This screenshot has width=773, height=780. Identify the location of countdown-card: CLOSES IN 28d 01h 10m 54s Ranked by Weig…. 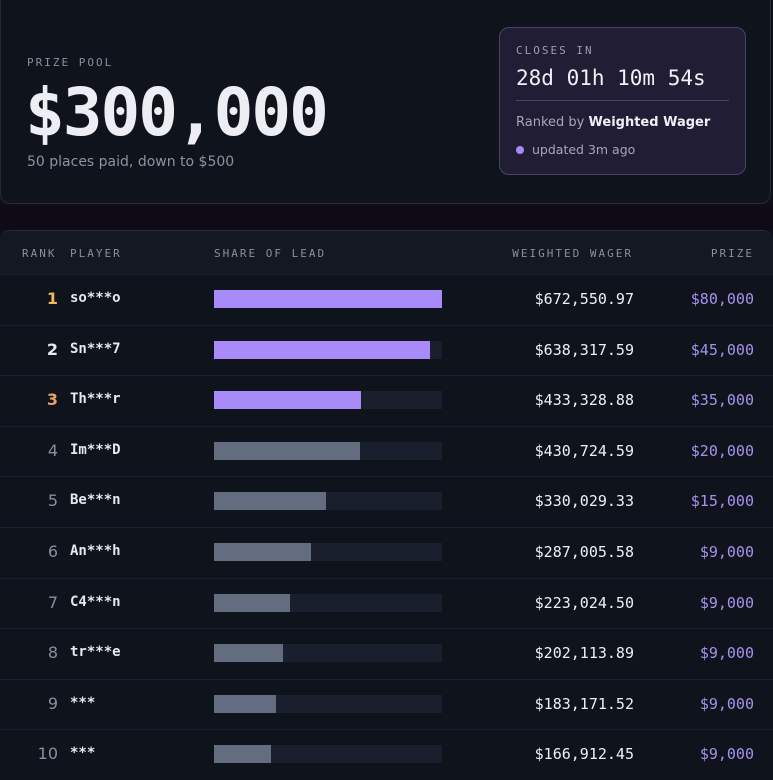
(622, 101).